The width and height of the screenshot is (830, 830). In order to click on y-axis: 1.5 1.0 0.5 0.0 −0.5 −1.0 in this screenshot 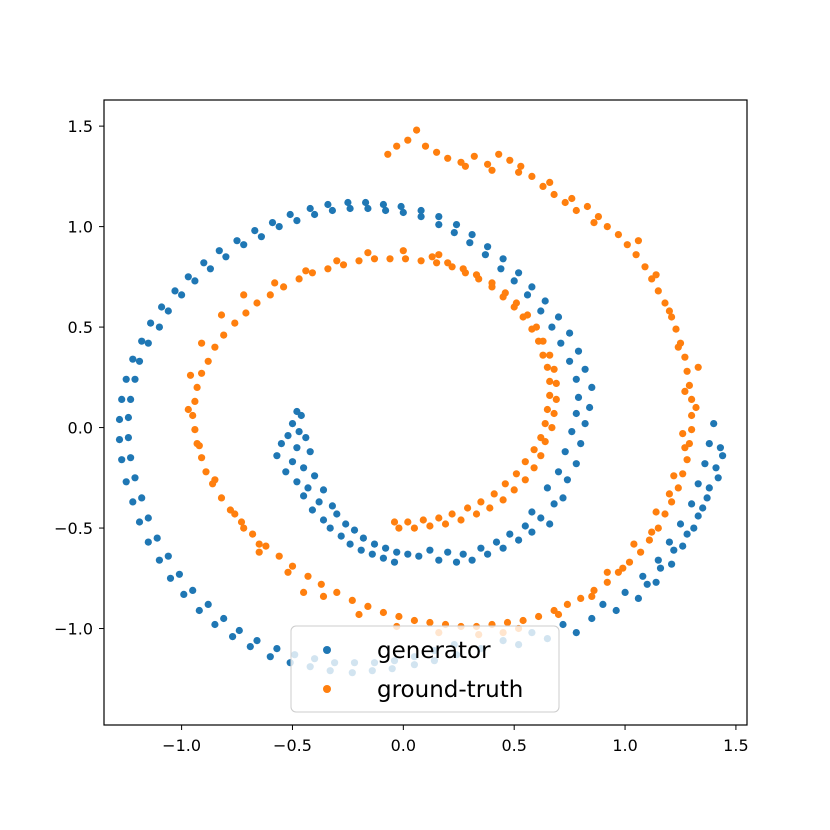, I will do `click(79, 378)`.